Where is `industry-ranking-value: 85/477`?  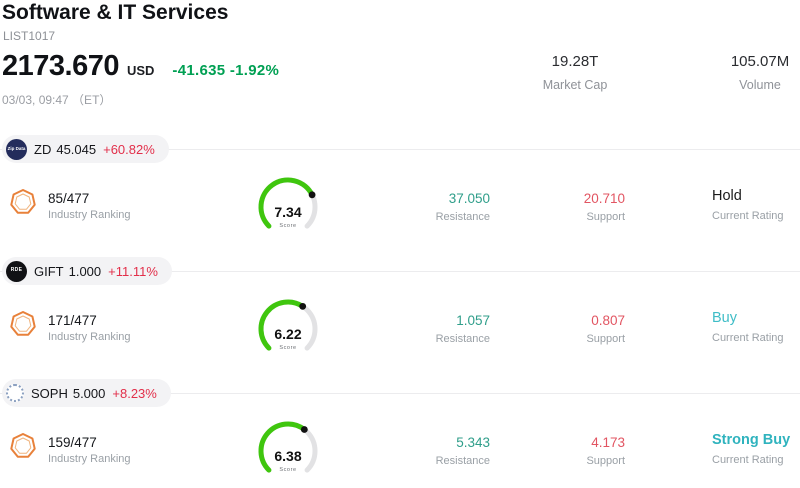
industry-ranking-value: 85/477 is located at coordinates (69, 198).